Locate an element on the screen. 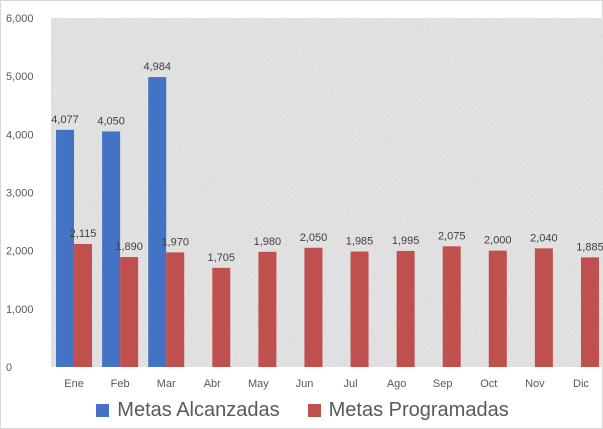 The height and width of the screenshot is (429, 603). legend-item-metas-alcanzadas: Metas Alcanzadas is located at coordinates (188, 410).